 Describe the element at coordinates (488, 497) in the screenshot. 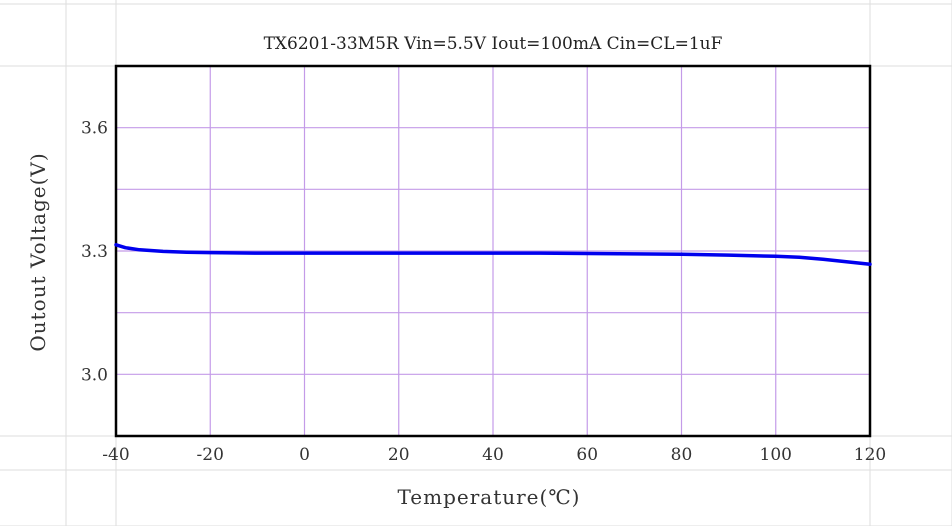

I see `x-axis-label: Temperature(℃)` at that location.